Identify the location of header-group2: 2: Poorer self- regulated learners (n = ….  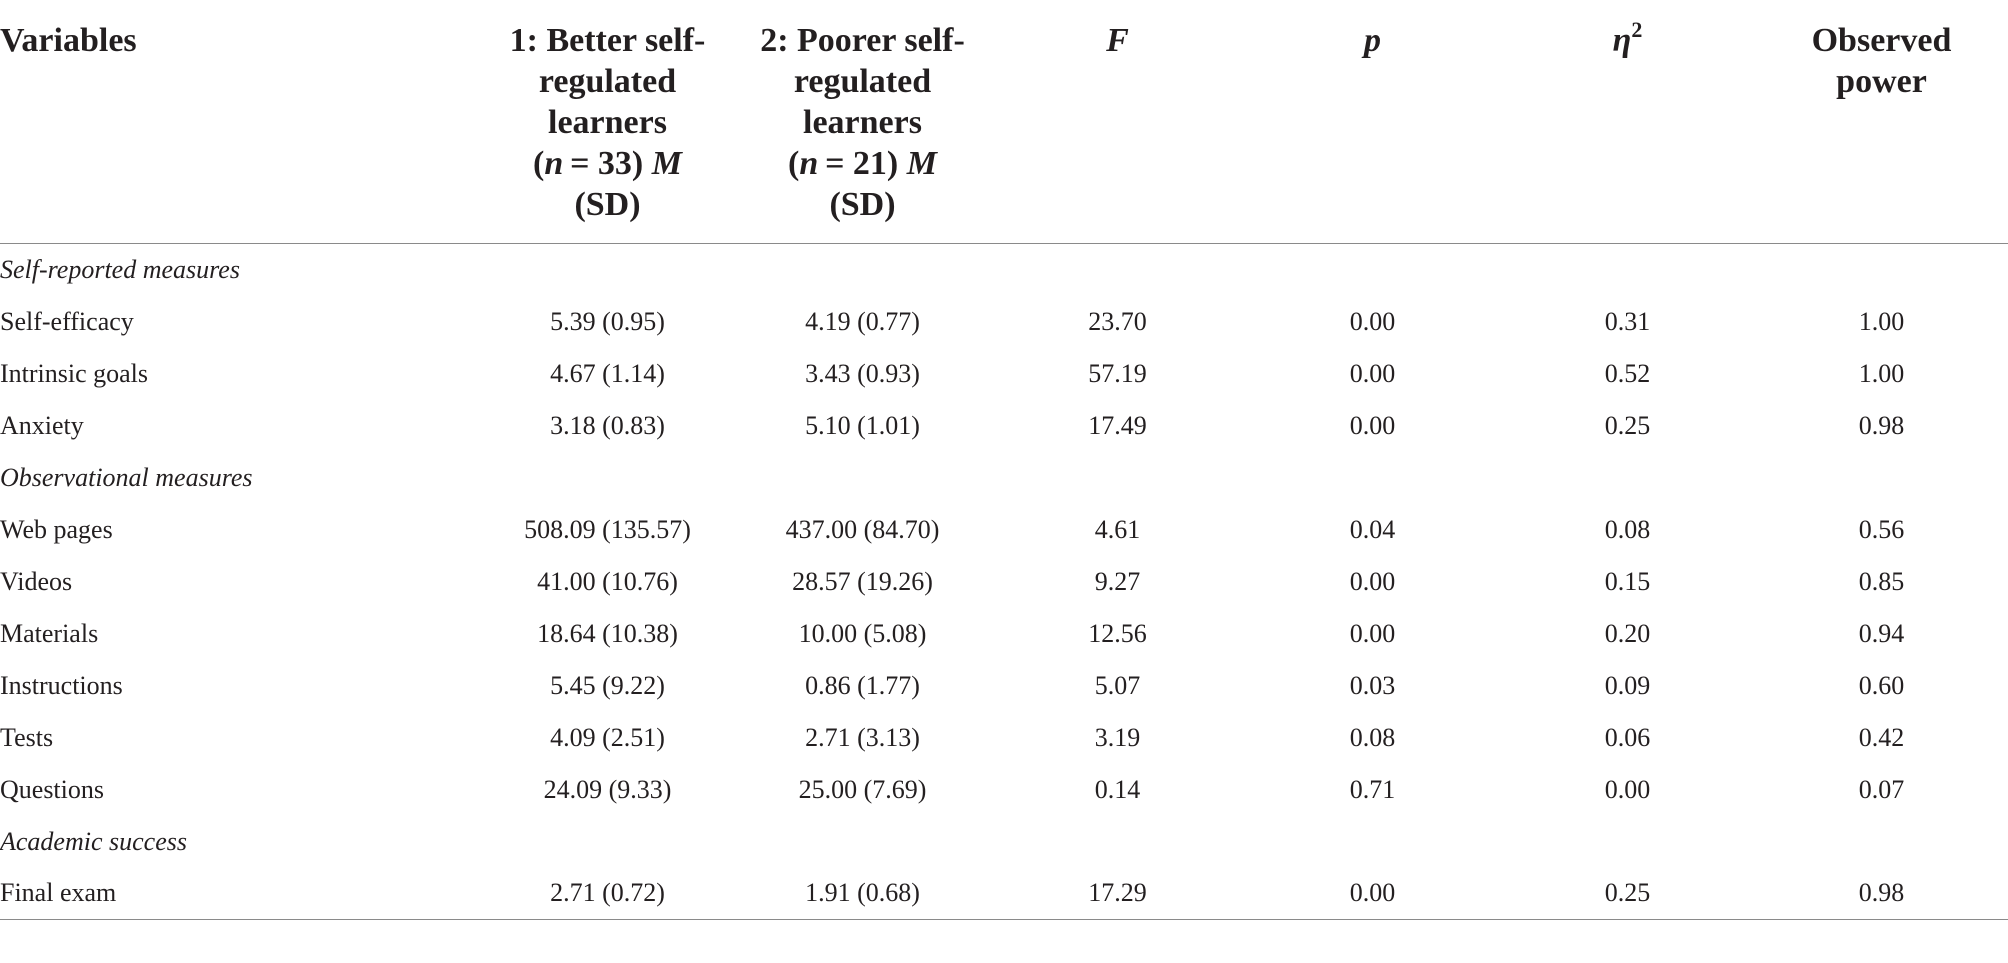
(862, 122).